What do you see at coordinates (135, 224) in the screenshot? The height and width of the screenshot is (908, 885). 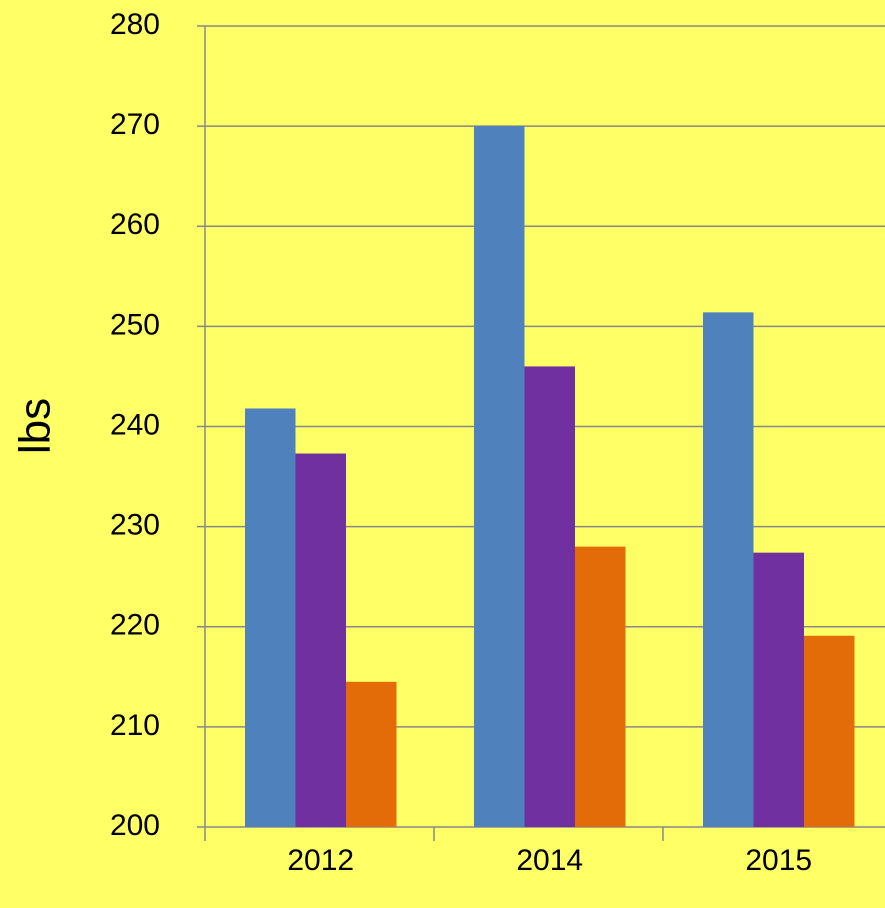 I see `y-tick-label: 260` at bounding box center [135, 224].